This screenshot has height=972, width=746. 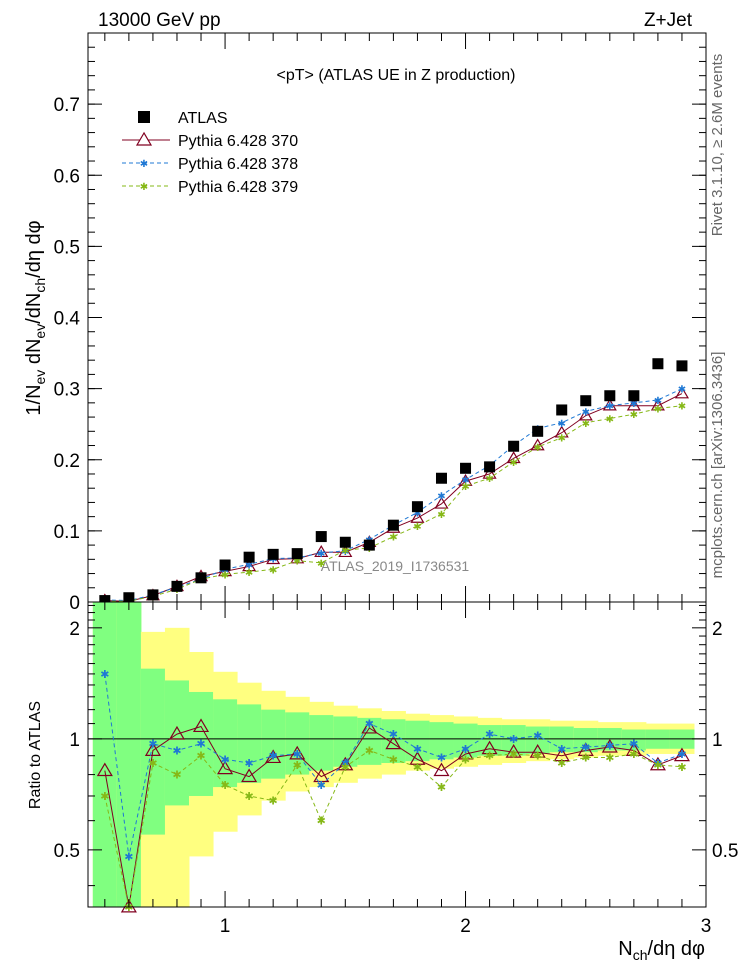 I want to click on legend-label: ATLAS, so click(x=203, y=118).